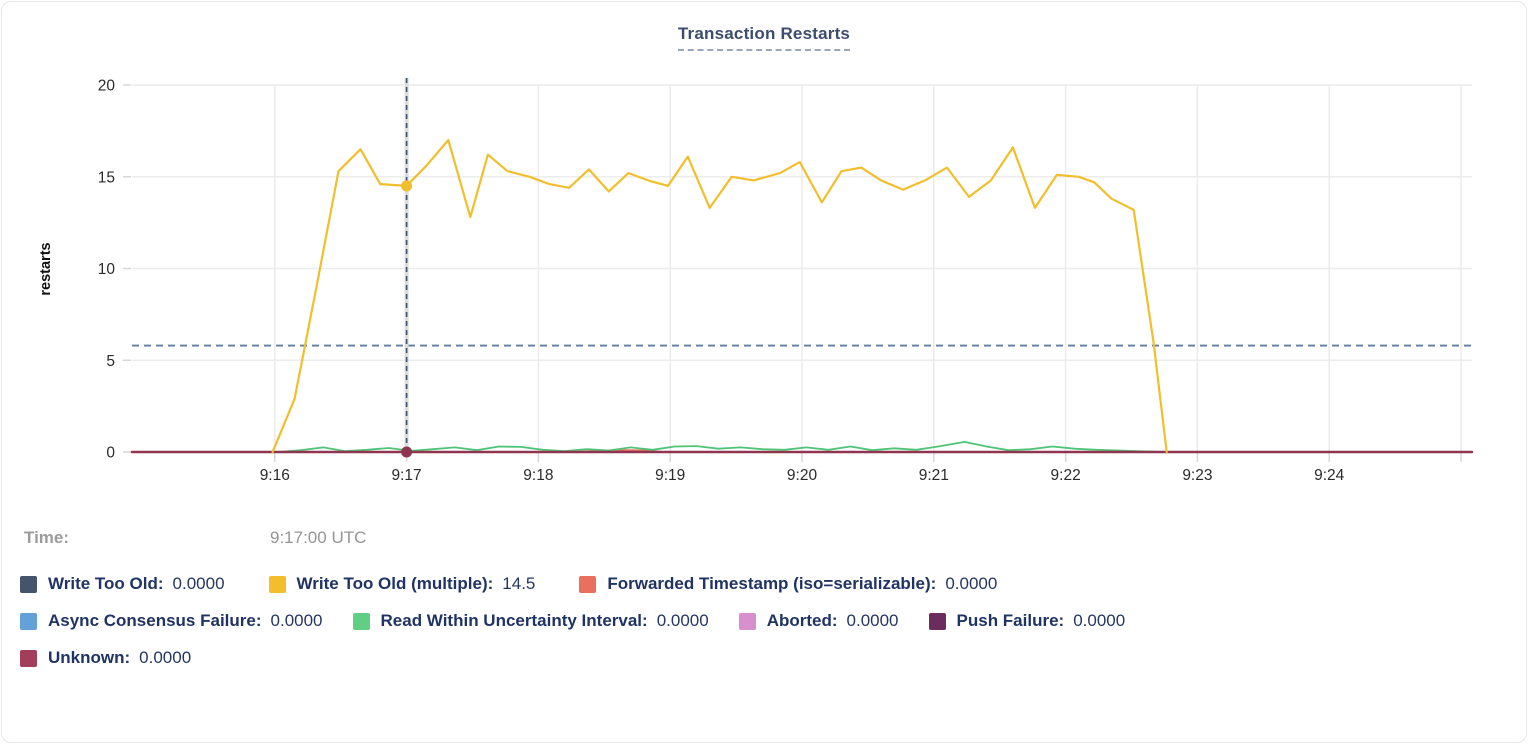 Image resolution: width=1528 pixels, height=745 pixels. I want to click on chart-title: Transaction Restarts, so click(764, 37).